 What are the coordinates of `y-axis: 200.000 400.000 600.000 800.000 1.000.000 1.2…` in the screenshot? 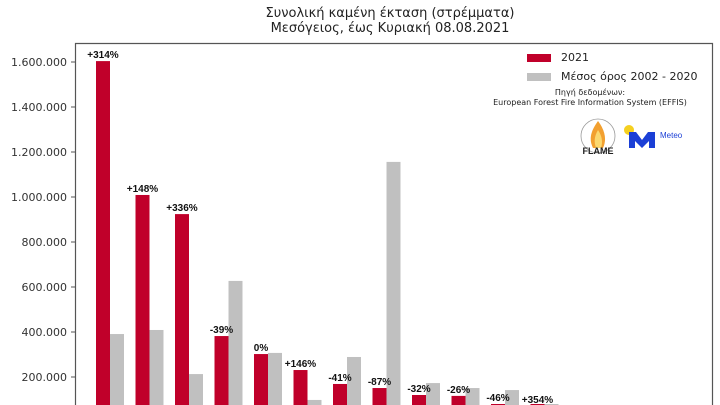 It's located at (43, 220).